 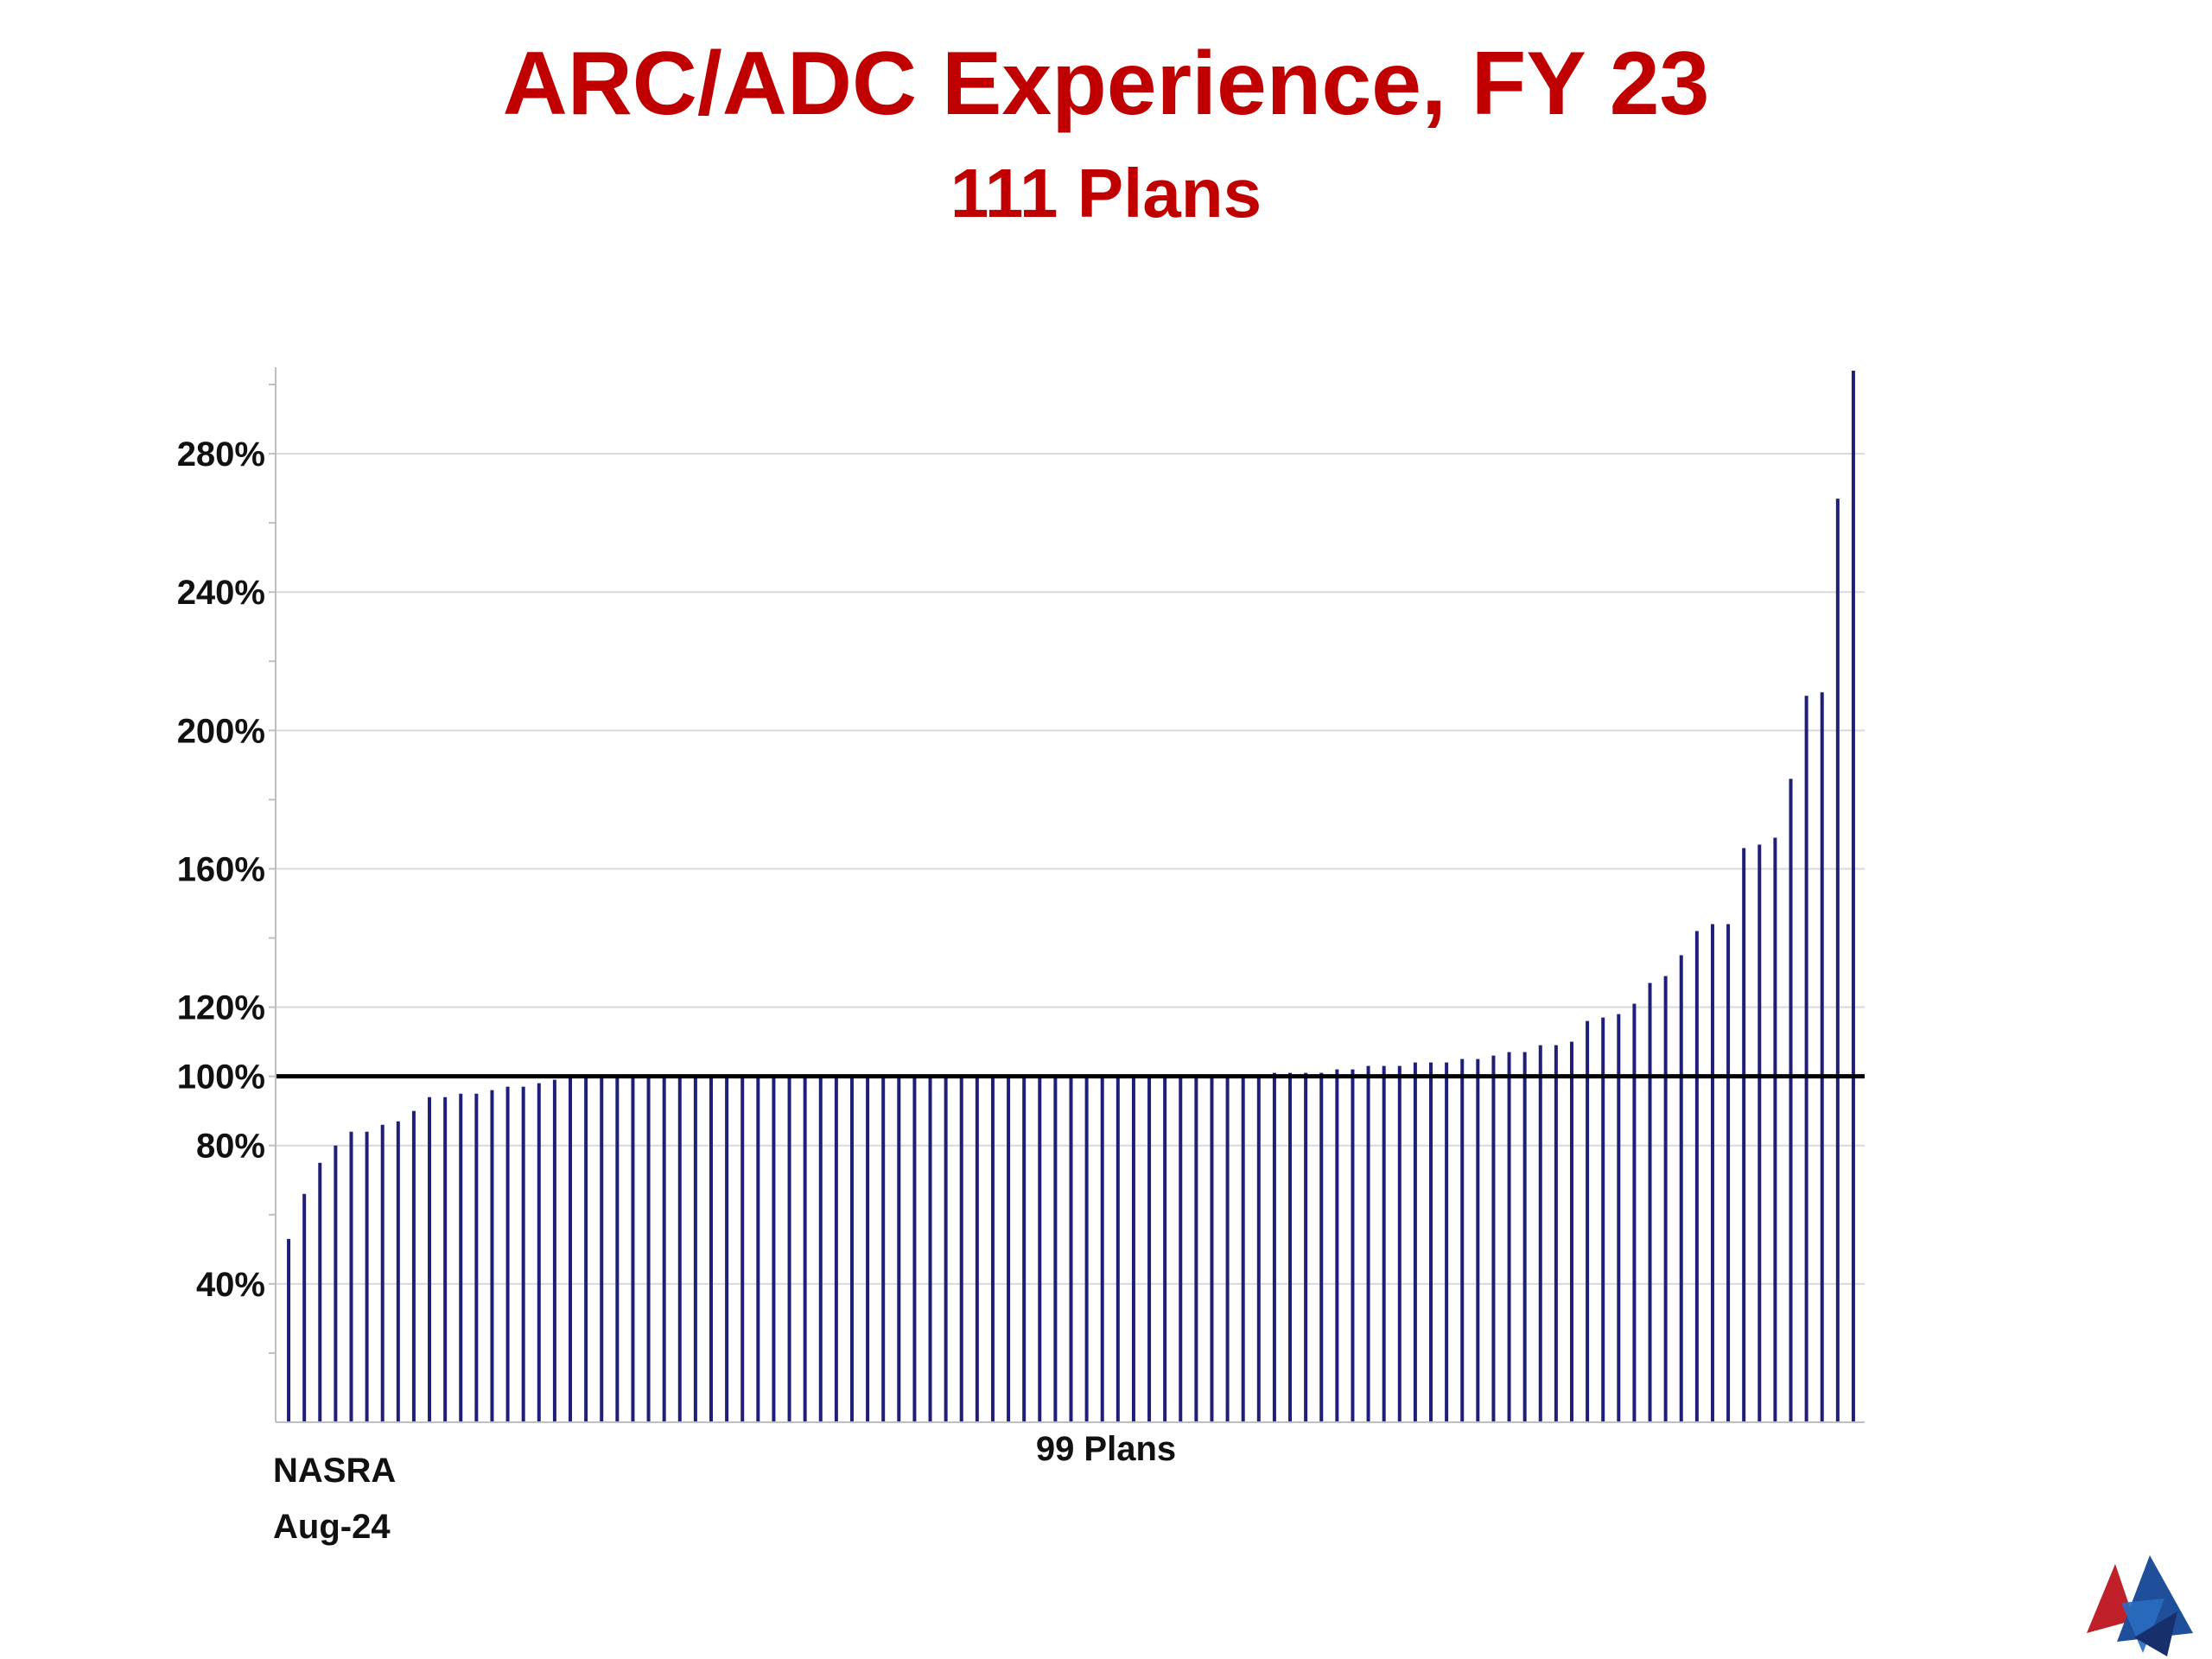 What do you see at coordinates (221, 1077) in the screenshot?
I see `y-tick-label: 100%` at bounding box center [221, 1077].